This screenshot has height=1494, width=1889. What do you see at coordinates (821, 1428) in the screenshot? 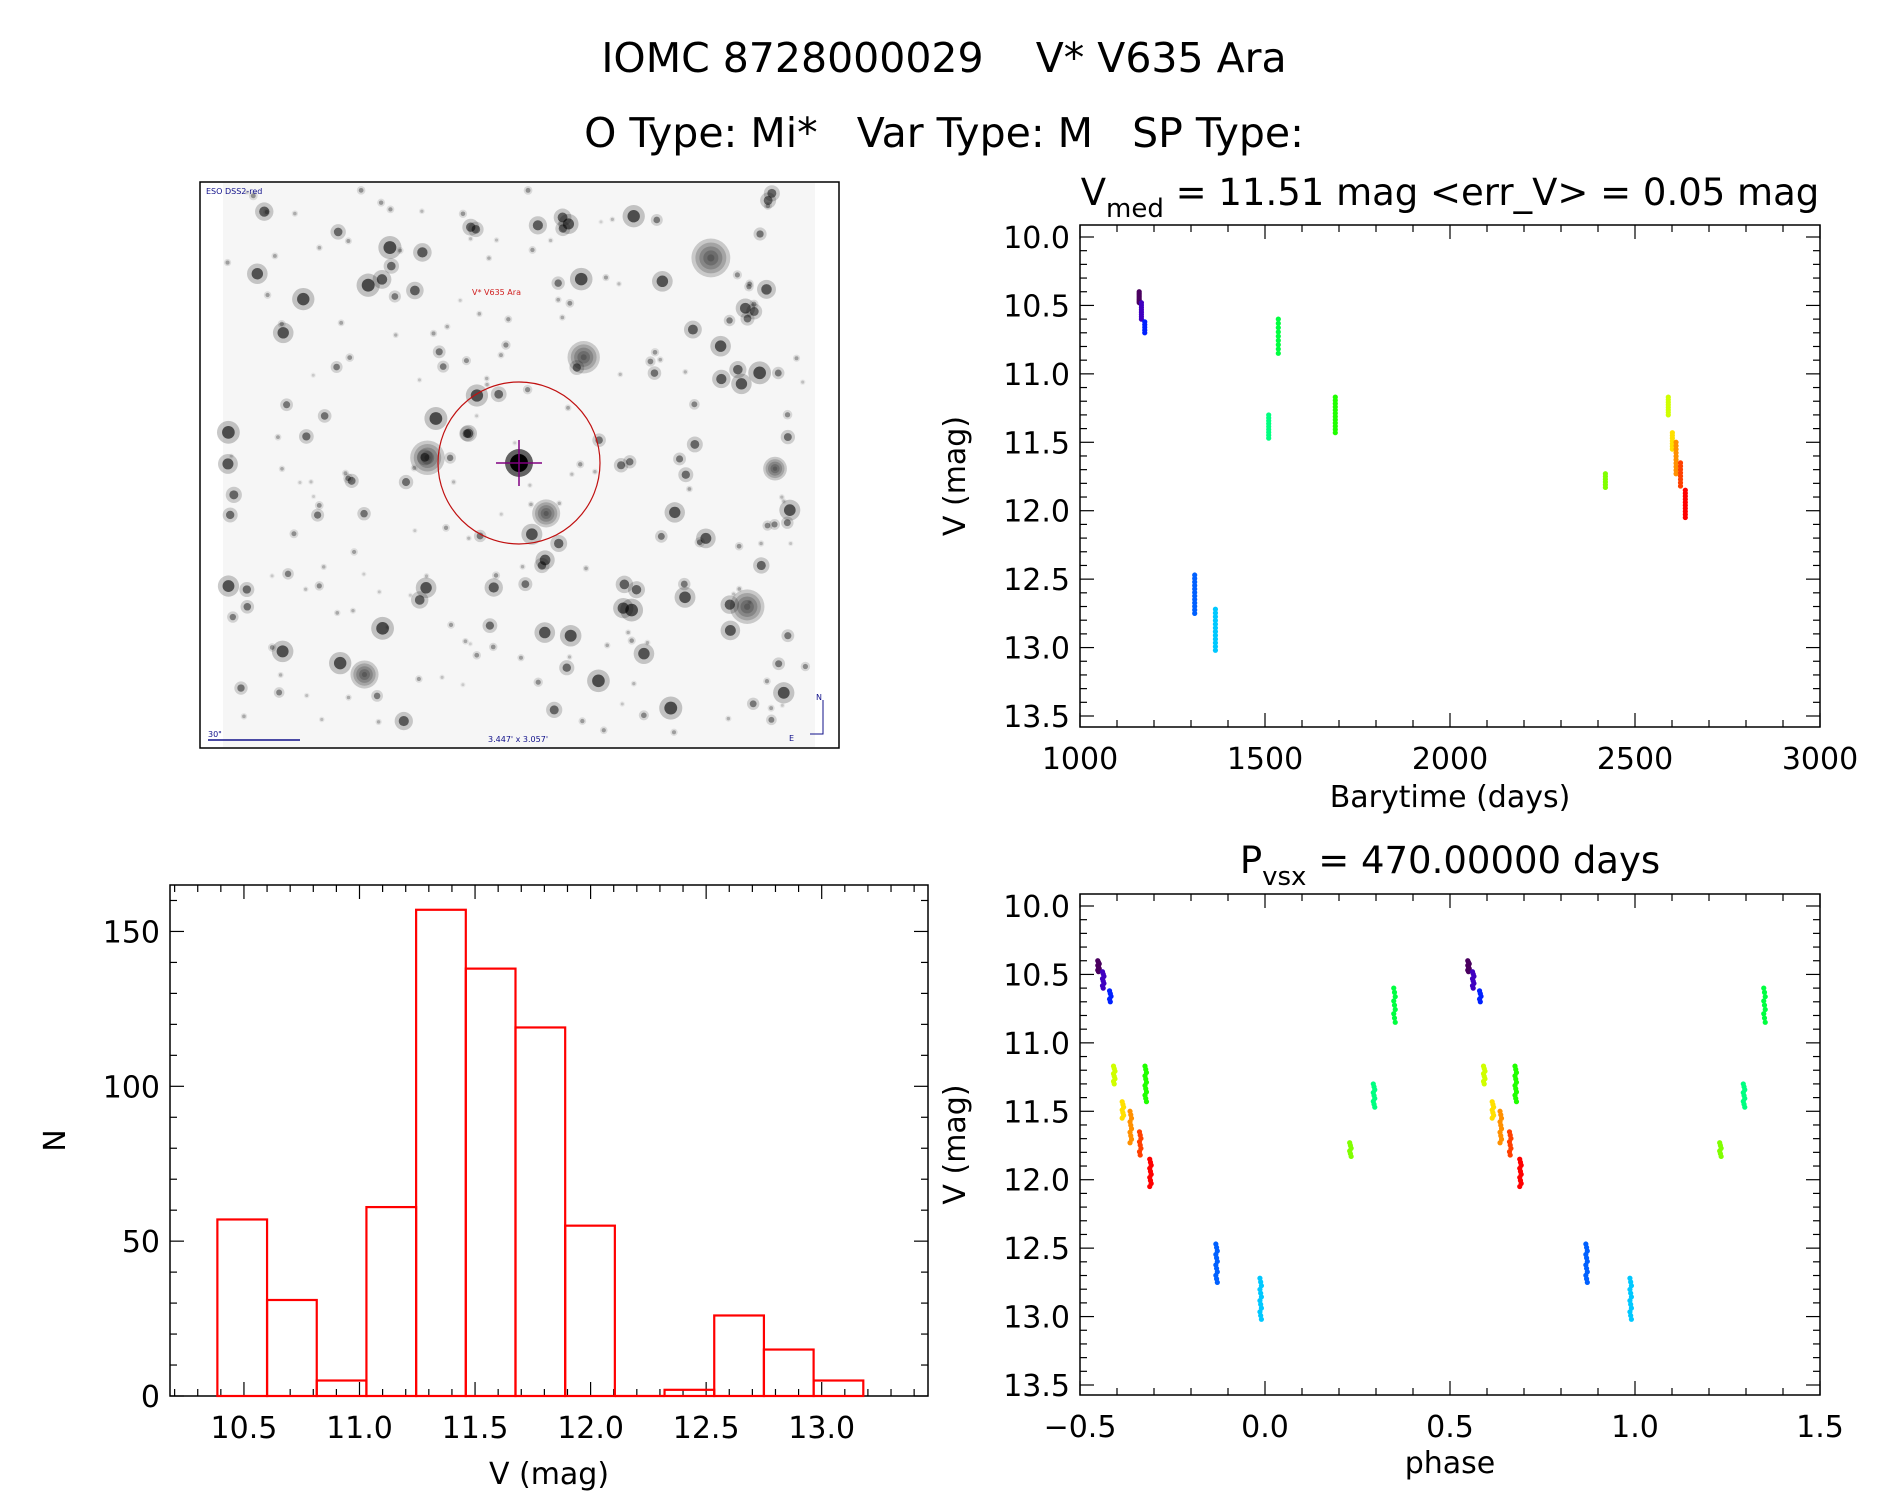
I see `x-tick-label: 13.0` at bounding box center [821, 1428].